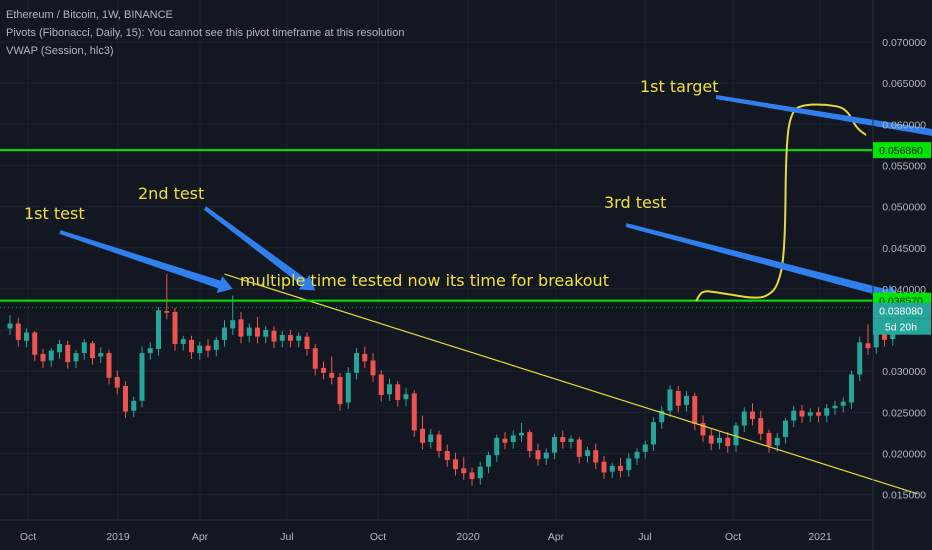  What do you see at coordinates (781, 202) in the screenshot?
I see `projection-path` at bounding box center [781, 202].